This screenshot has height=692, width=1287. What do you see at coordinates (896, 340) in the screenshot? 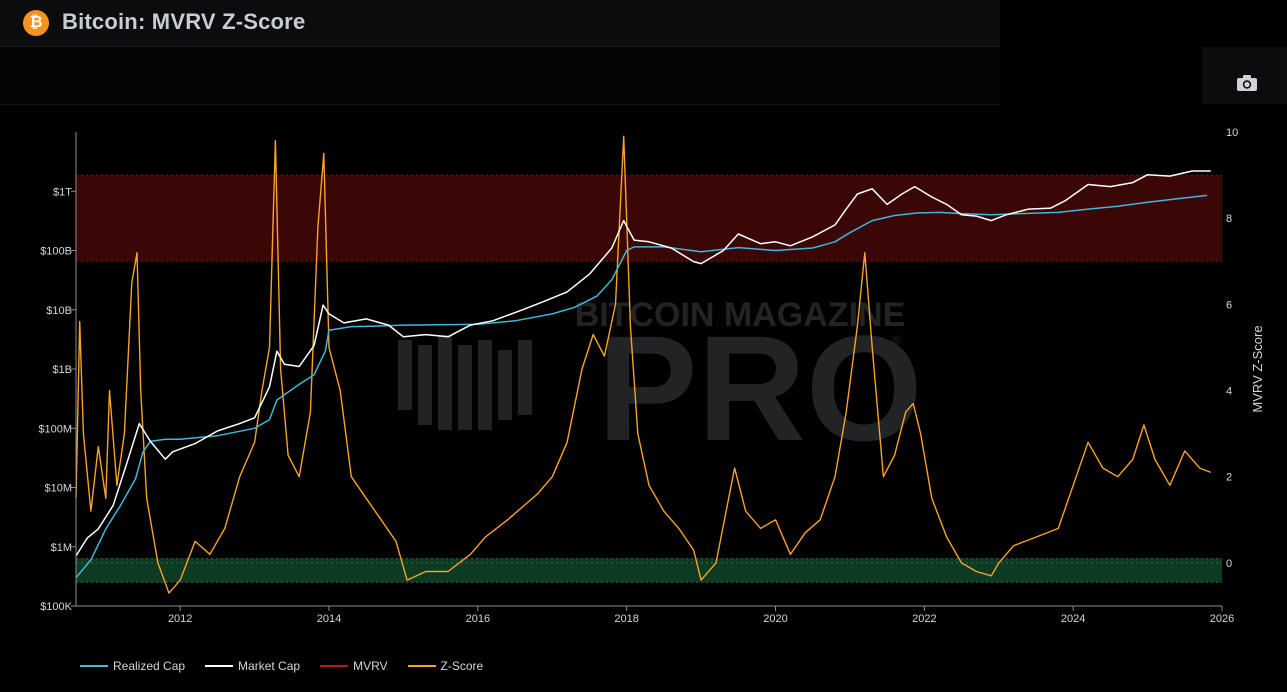
I see `watermark-mark: ®` at bounding box center [896, 340].